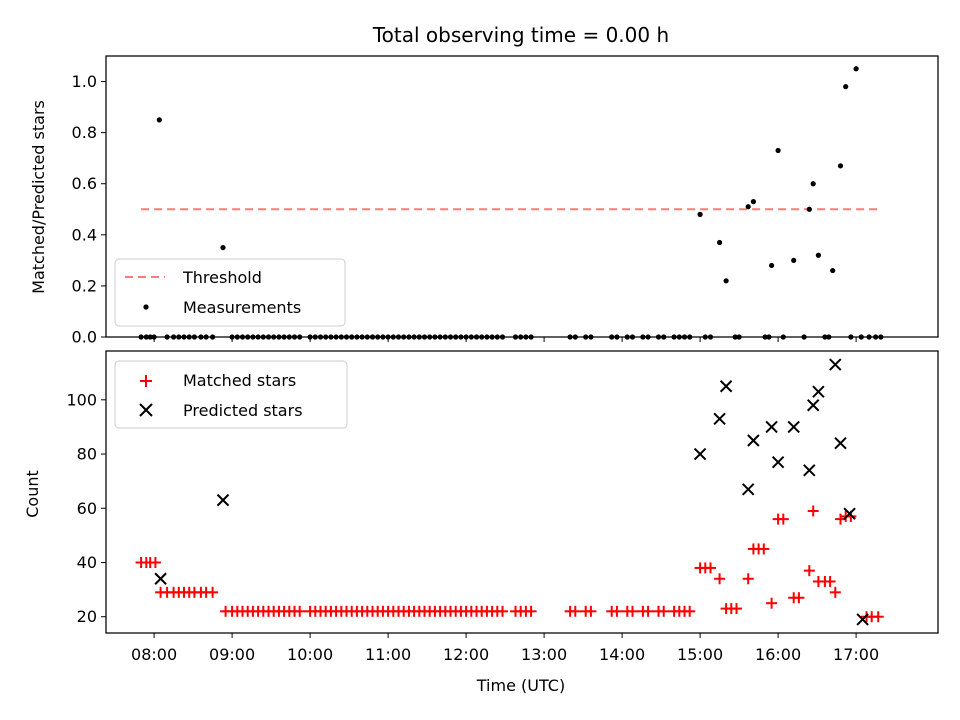  What do you see at coordinates (505, 339) in the screenshot?
I see `ratio-x-axis` at bounding box center [505, 339].